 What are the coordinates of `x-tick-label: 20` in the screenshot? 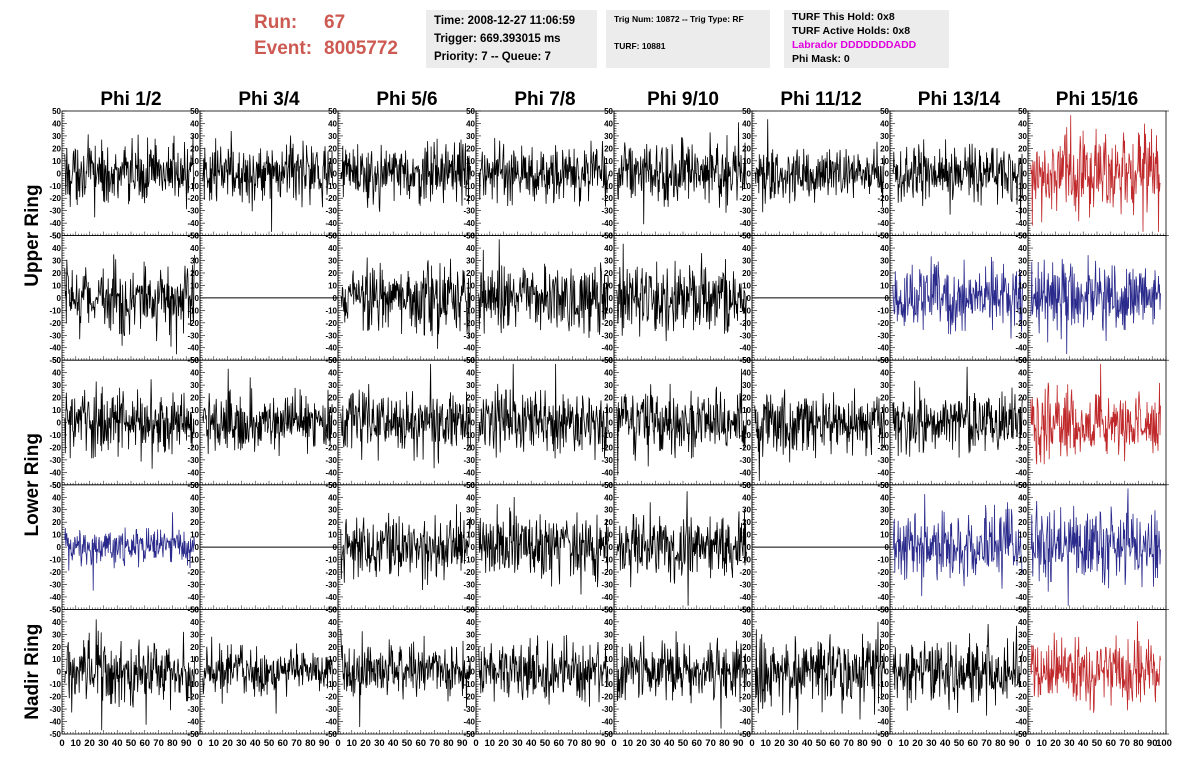 It's located at (503, 743).